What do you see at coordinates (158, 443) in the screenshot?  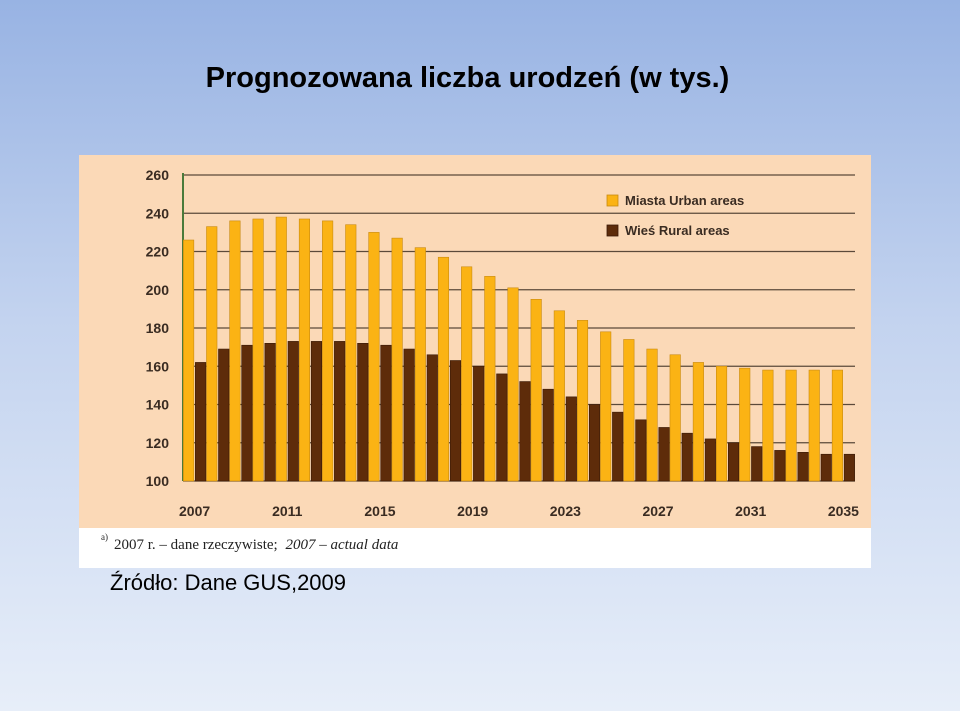 I see `y-tick-label: 120` at bounding box center [158, 443].